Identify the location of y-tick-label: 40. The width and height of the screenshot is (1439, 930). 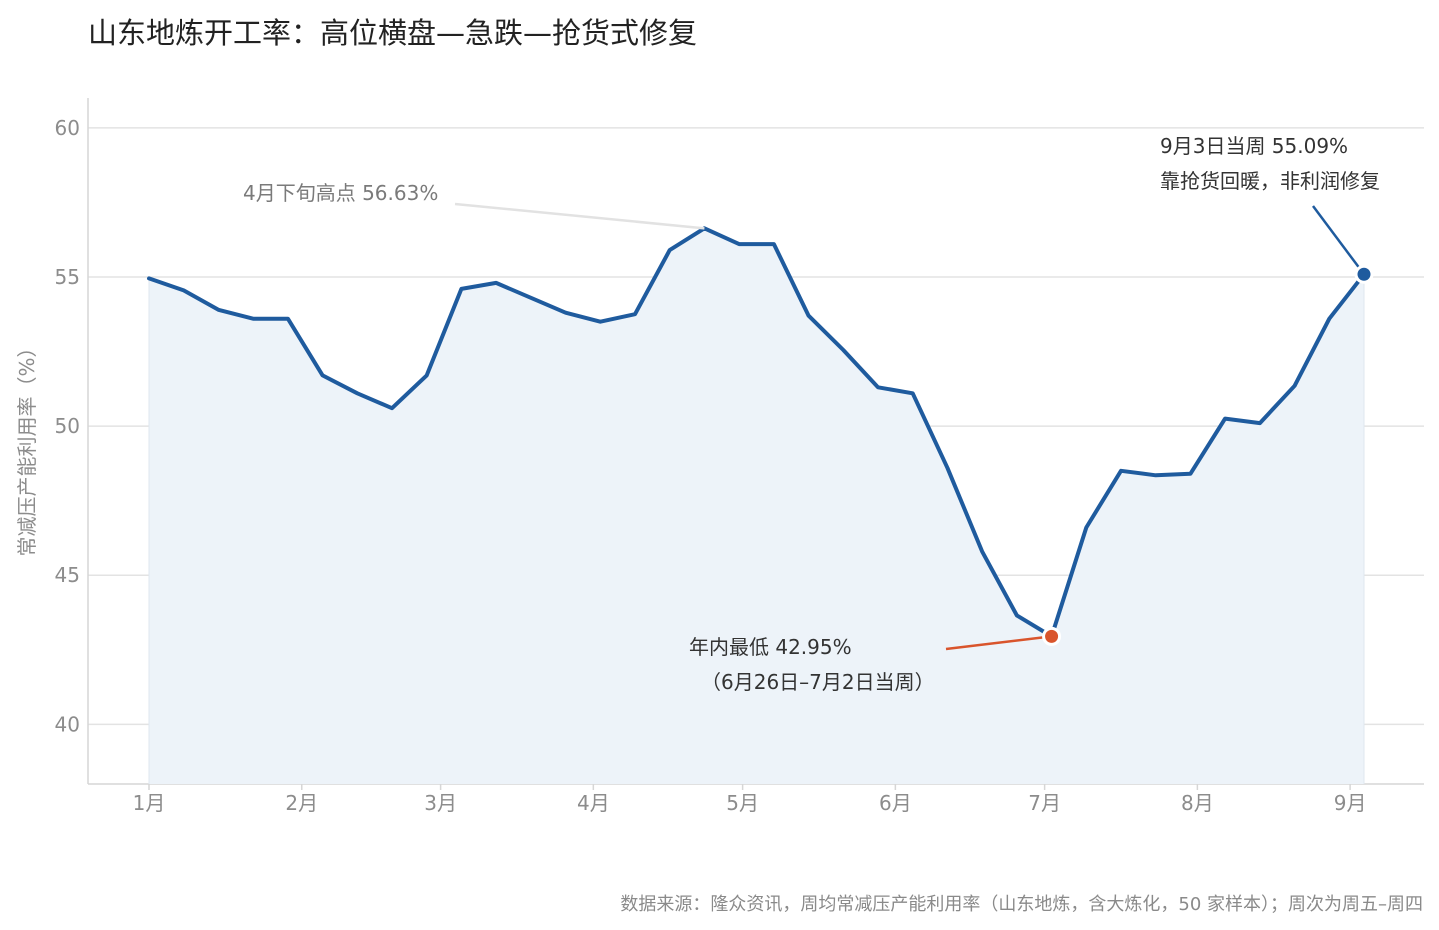
(67, 724).